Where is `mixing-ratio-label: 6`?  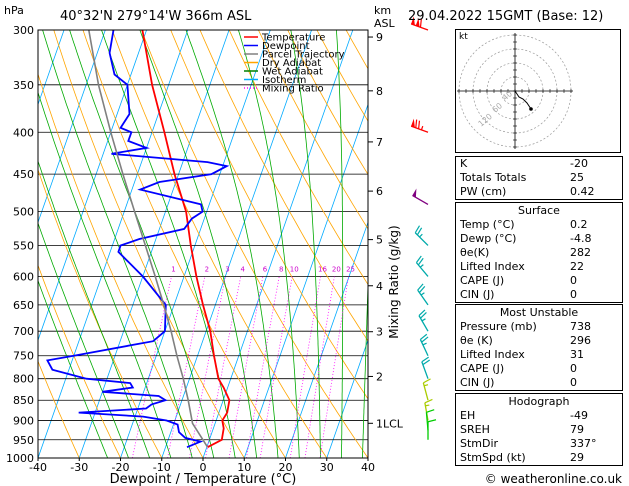
mixing-ratio-label: 6 is located at coordinates (265, 269).